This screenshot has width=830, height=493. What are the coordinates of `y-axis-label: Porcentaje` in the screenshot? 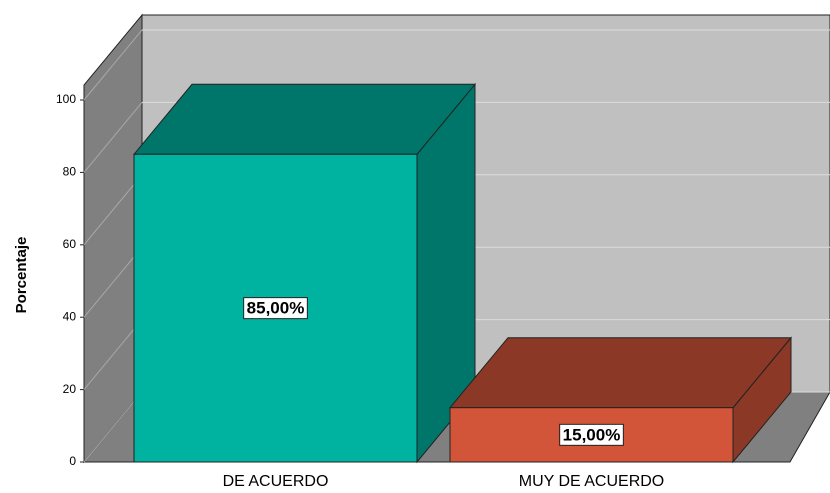 It's located at (21, 275).